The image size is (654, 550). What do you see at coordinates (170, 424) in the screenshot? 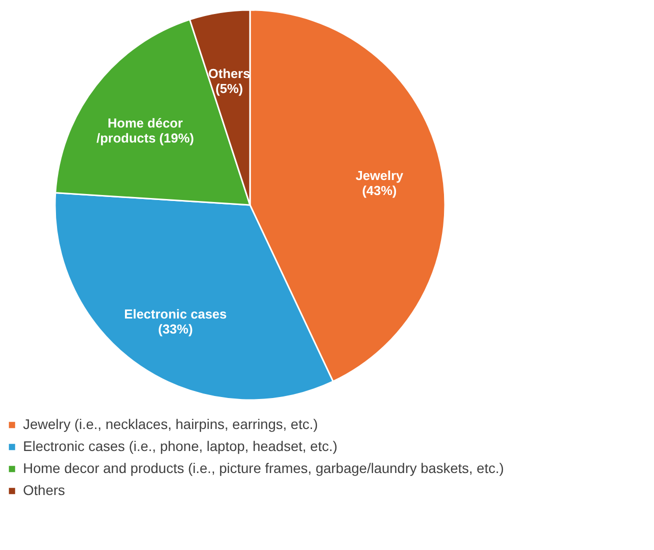
I see `legend-label: Jewelry (i.e., necklaces, hairpins, earrings, etc.)` at bounding box center [170, 424].